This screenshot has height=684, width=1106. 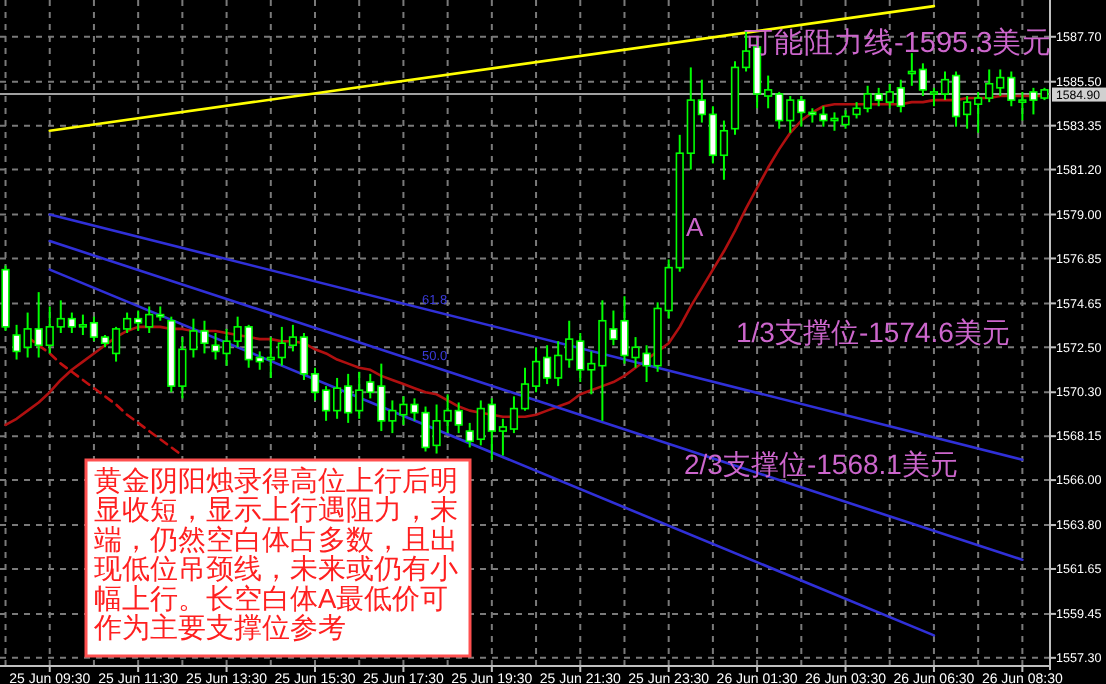 I want to click on note-box: 黄金阴阳烛录得高位上行后明显收短，显示上行遇阻力，末端，仍然空白体占多数，且出现低位吊颈线，未来或仍有小幅上行。长空白体A最低价可作为主要支撑位参考, so click(x=278, y=558).